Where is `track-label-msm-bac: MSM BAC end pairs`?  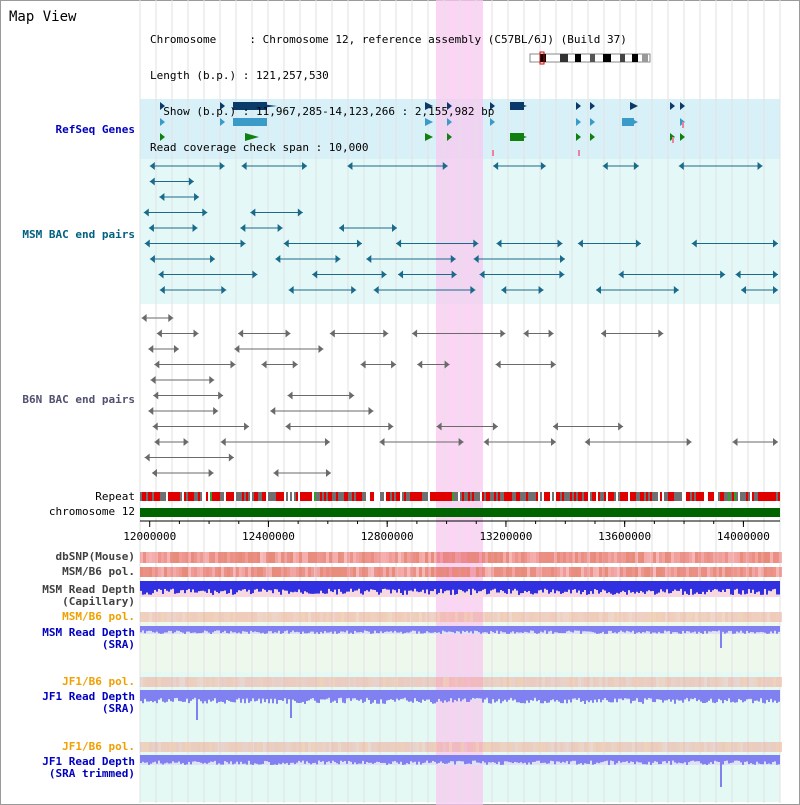
track-label-msm-bac: MSM BAC end pairs is located at coordinates (78, 234).